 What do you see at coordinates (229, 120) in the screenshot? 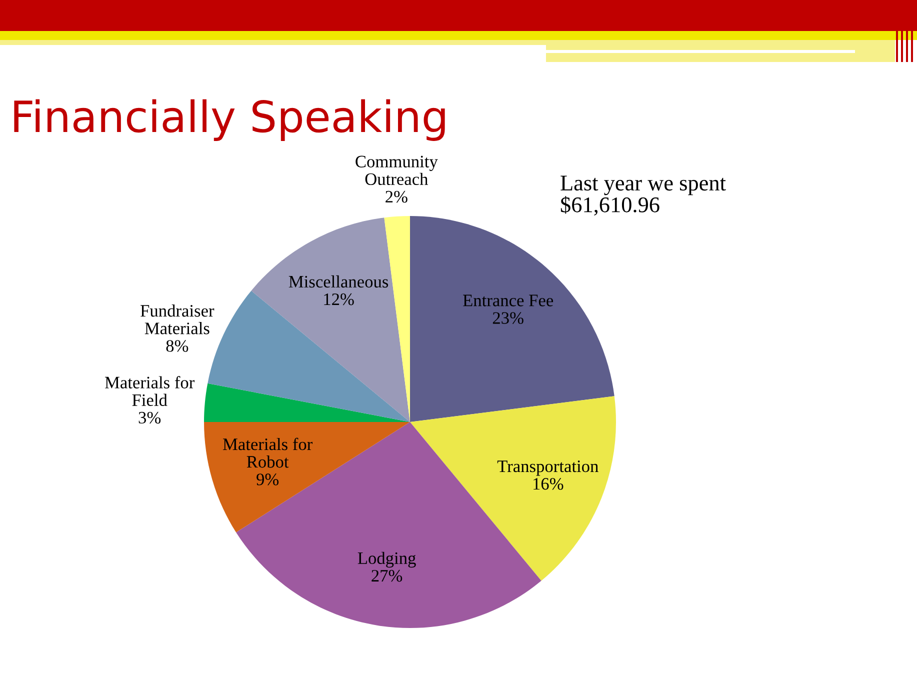
I see `chart-title: Financially Speaking` at bounding box center [229, 120].